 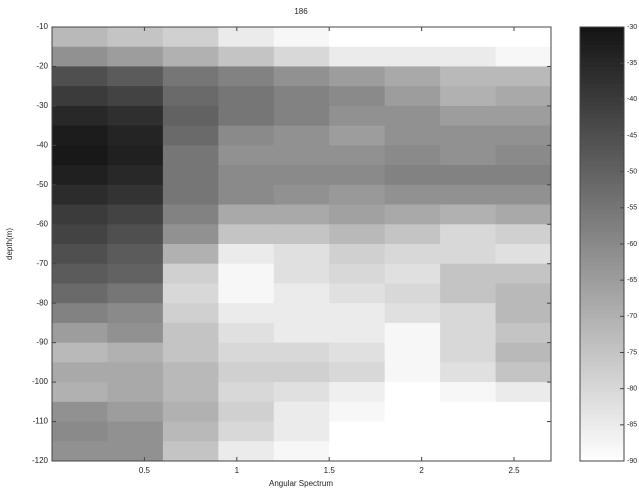 What do you see at coordinates (514, 470) in the screenshot?
I see `x-tick-label: 2.5` at bounding box center [514, 470].